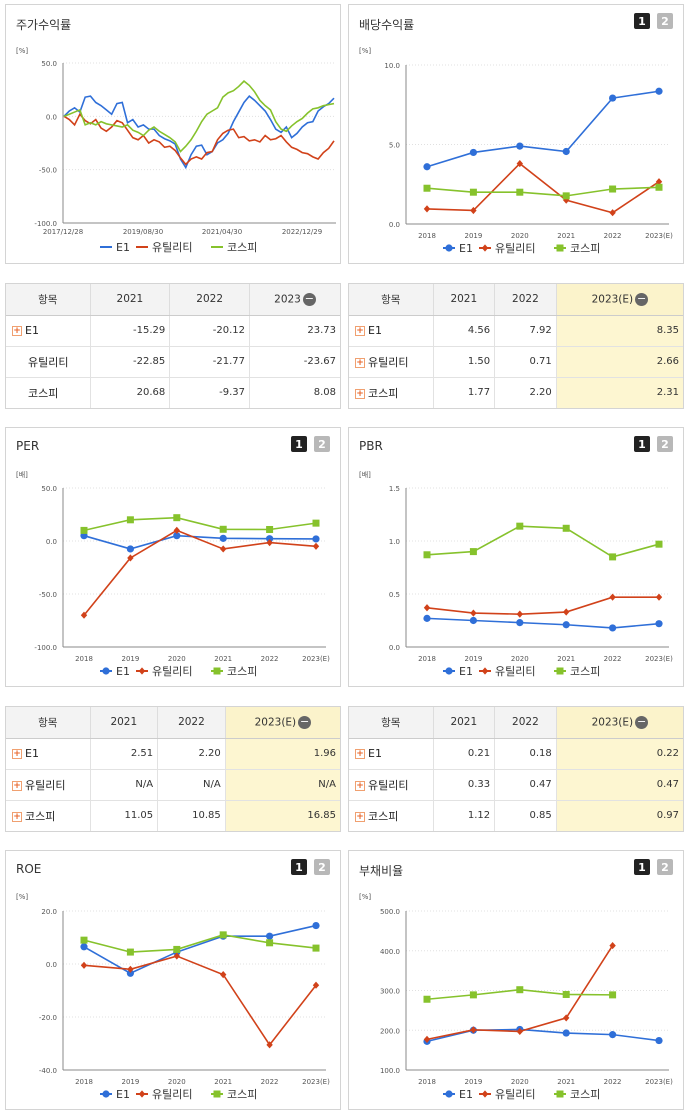  I want to click on cell: 0.71, so click(525, 361).